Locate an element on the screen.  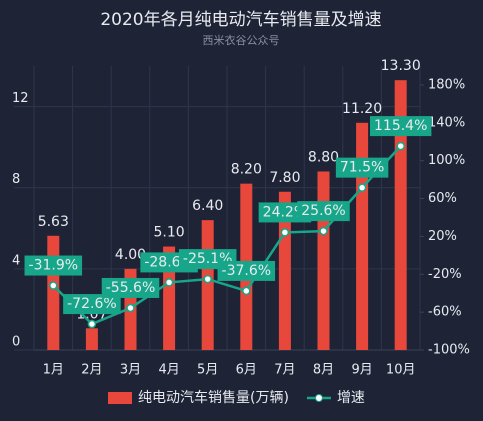
x-tick-label: 1月 is located at coordinates (53, 370).